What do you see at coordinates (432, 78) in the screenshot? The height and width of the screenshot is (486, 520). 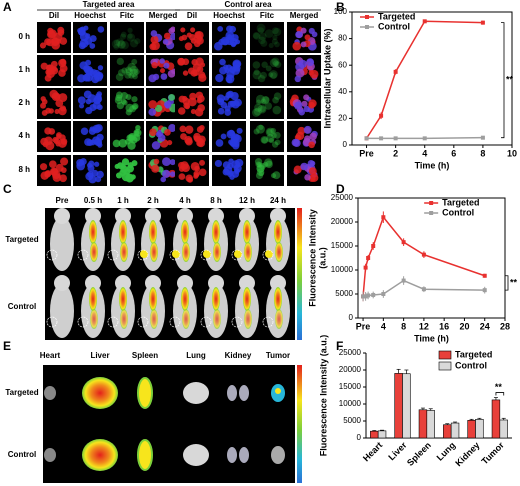 I see `plot-frame` at bounding box center [432, 78].